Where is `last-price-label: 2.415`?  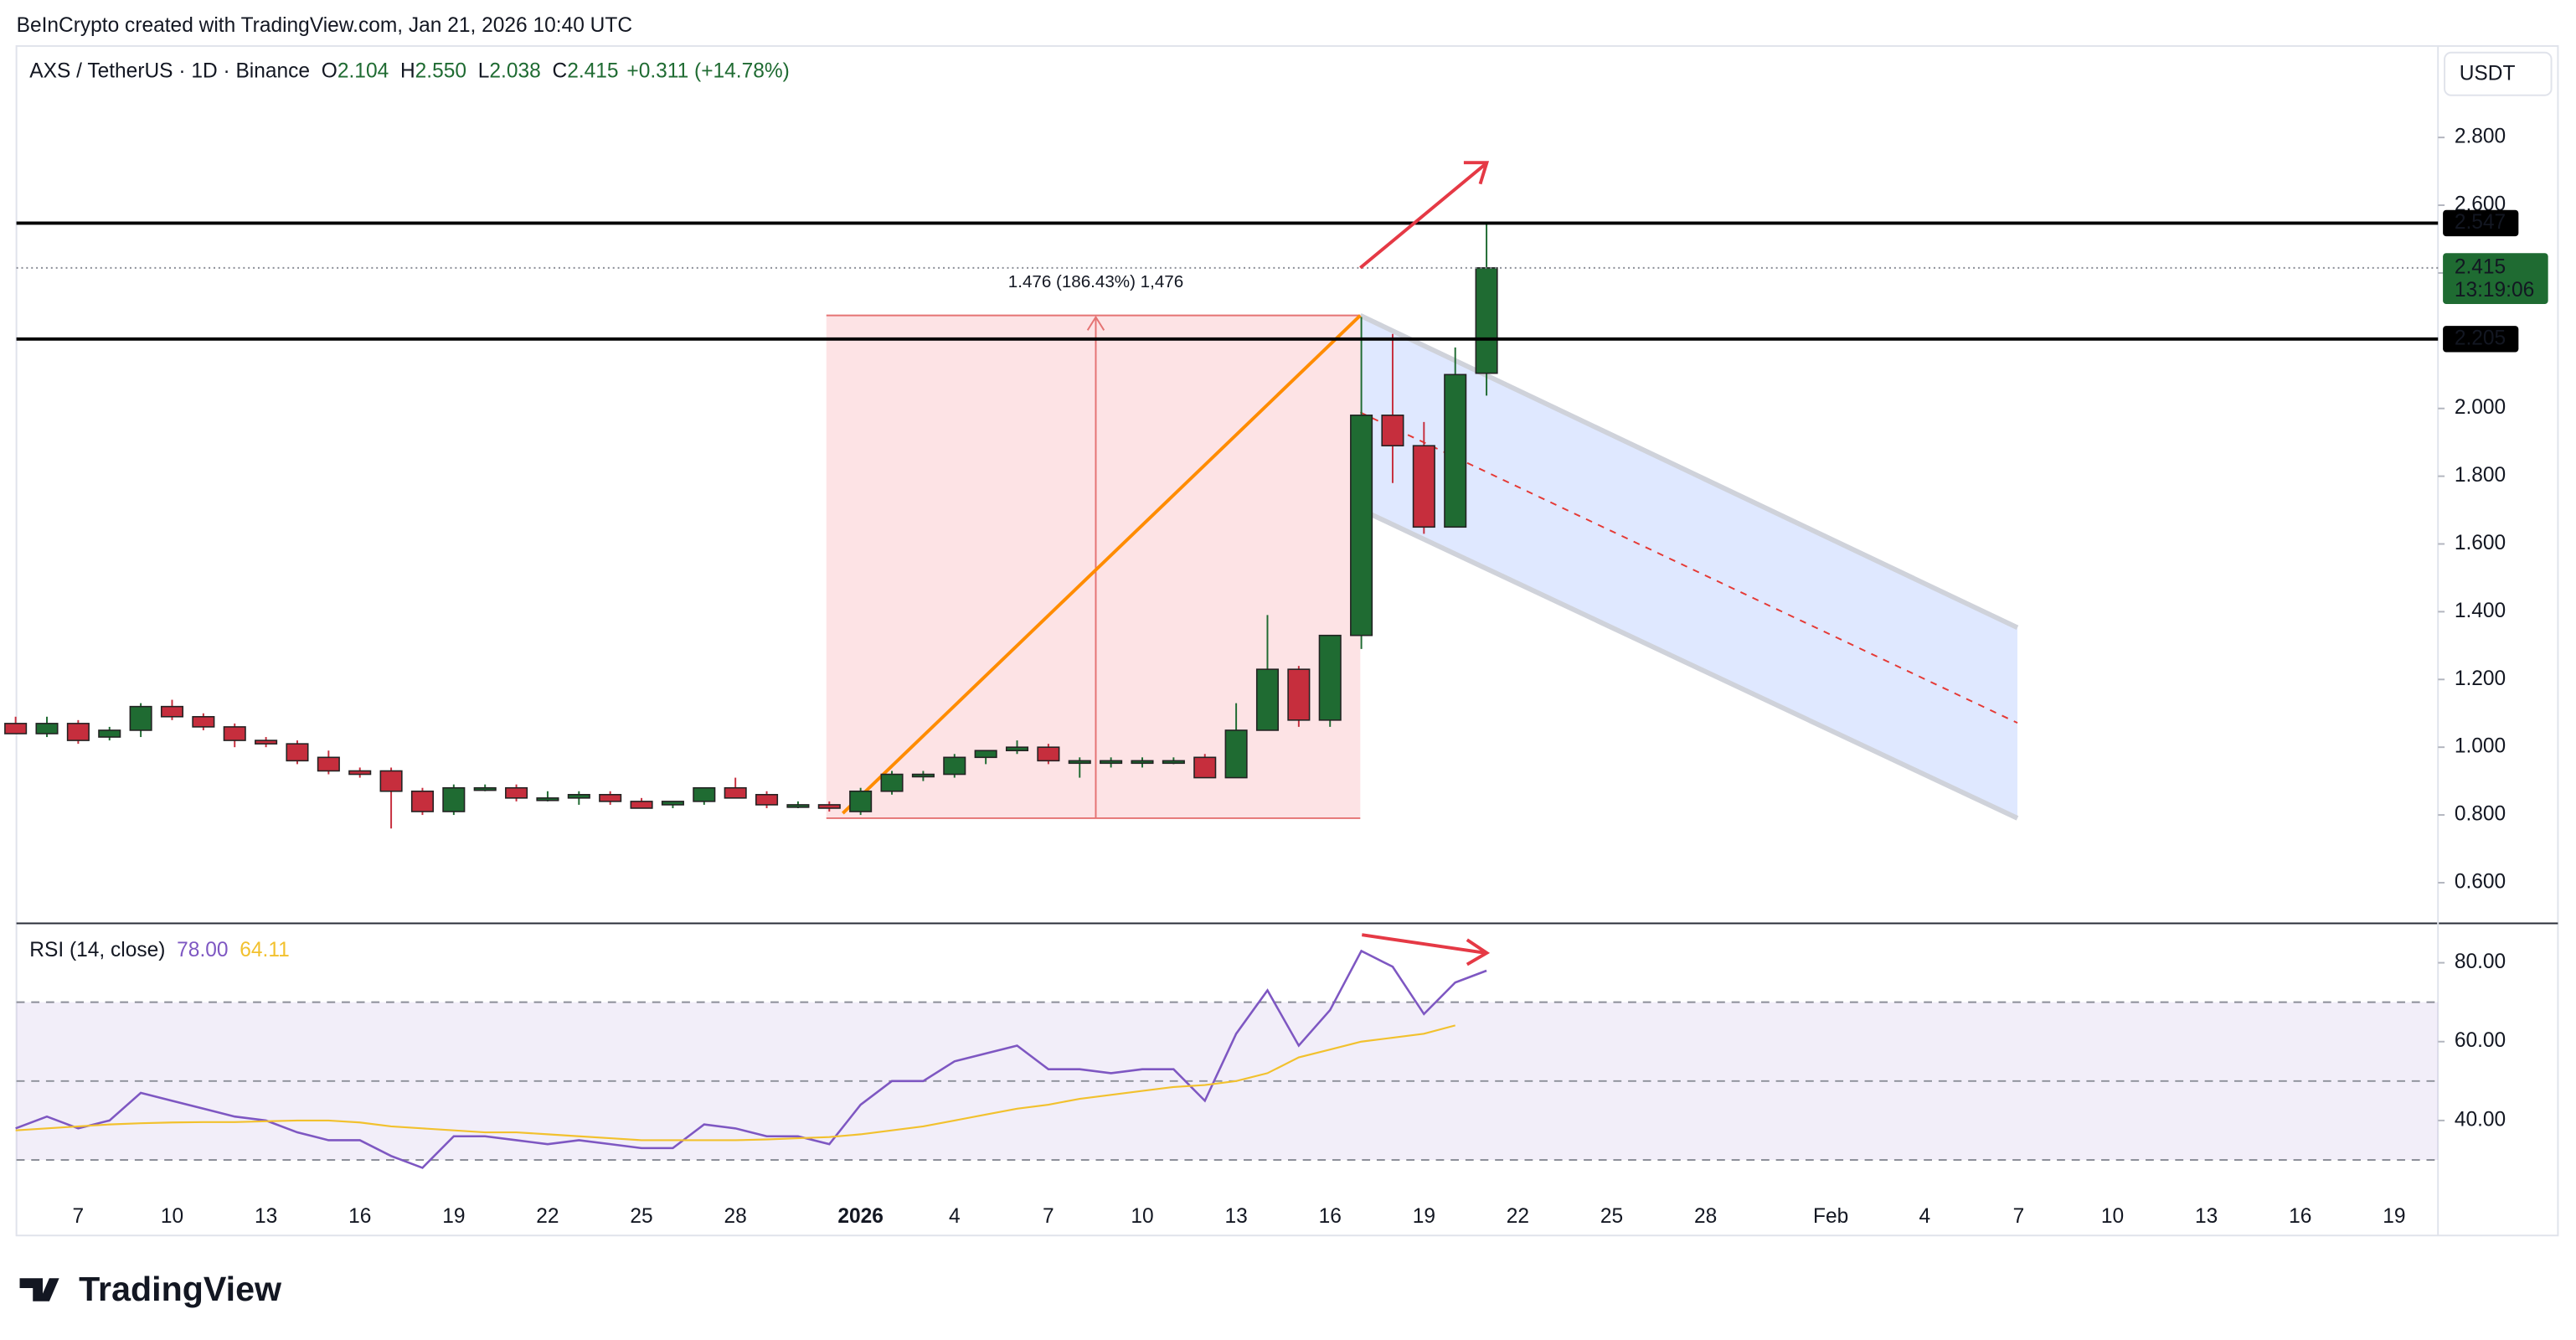 last-price-label: 2.415 is located at coordinates (2480, 266).